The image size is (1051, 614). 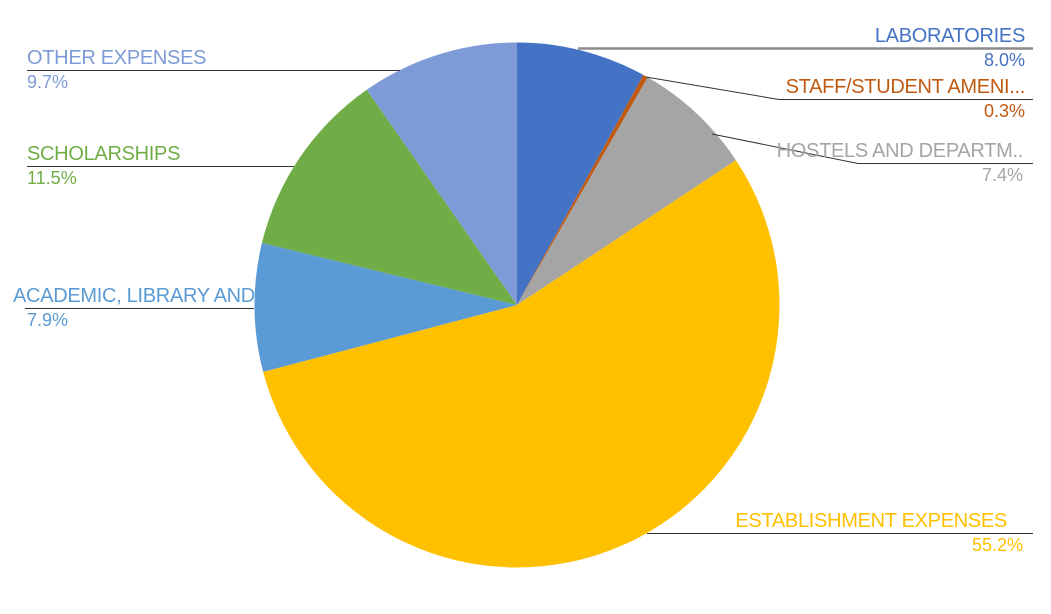 I want to click on pie-slice-academic-library-and, so click(x=386, y=307).